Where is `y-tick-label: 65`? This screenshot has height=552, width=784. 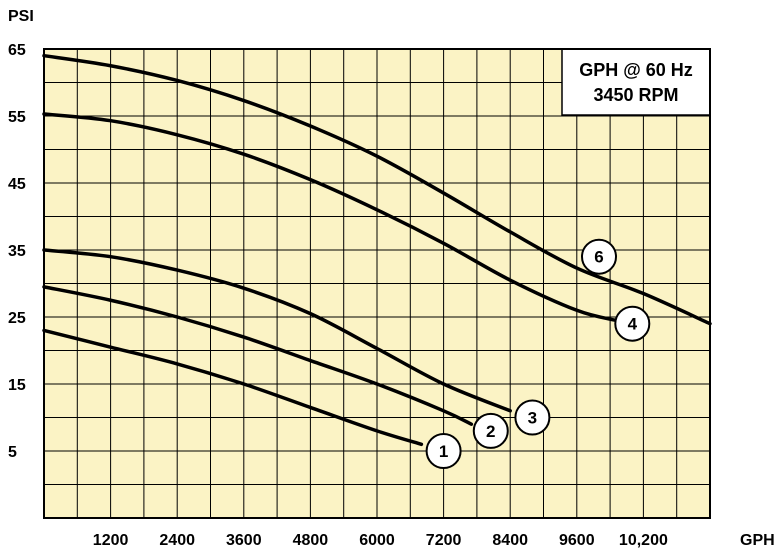 y-tick-label: 65 is located at coordinates (17, 50).